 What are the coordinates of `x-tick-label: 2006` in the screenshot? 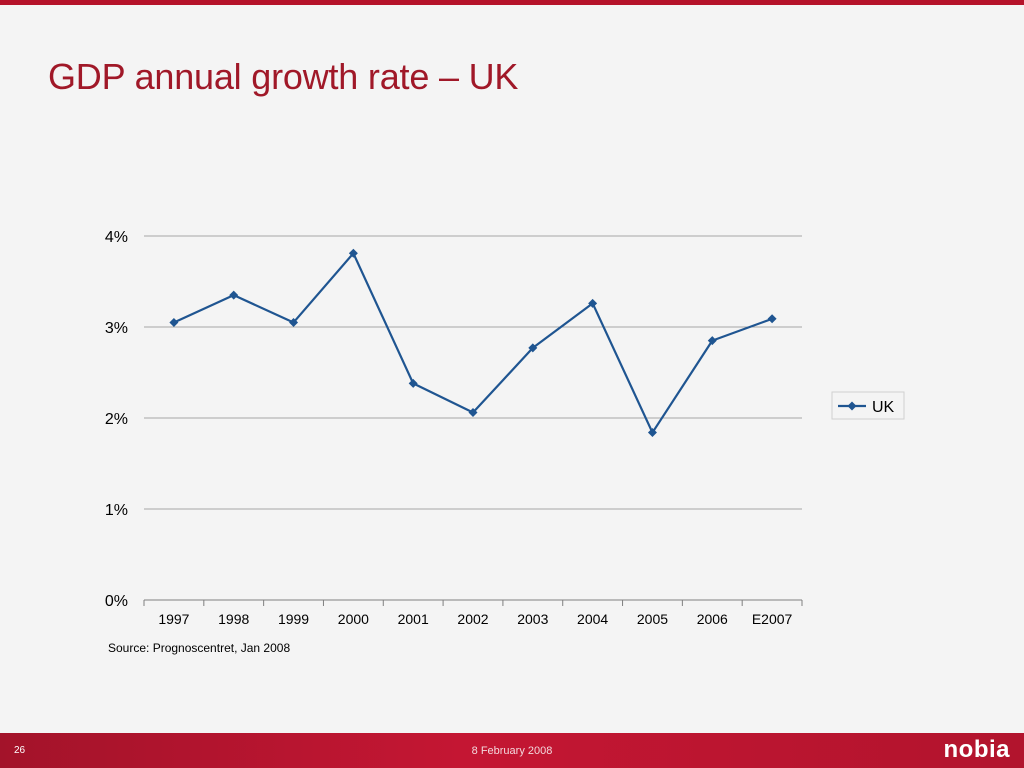 It's located at (712, 619).